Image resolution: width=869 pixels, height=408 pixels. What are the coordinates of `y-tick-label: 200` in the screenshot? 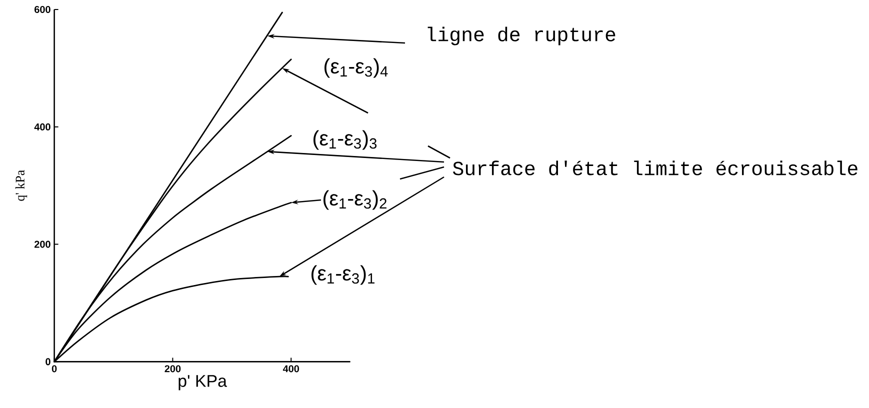 It's located at (42, 244).